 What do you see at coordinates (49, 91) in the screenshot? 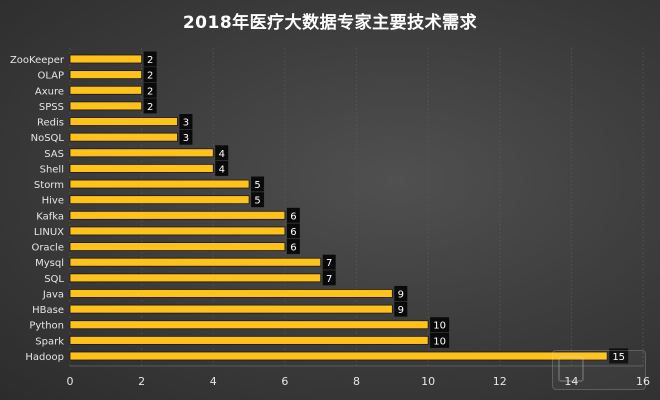
I see `y-tick-label: Axure` at bounding box center [49, 91].